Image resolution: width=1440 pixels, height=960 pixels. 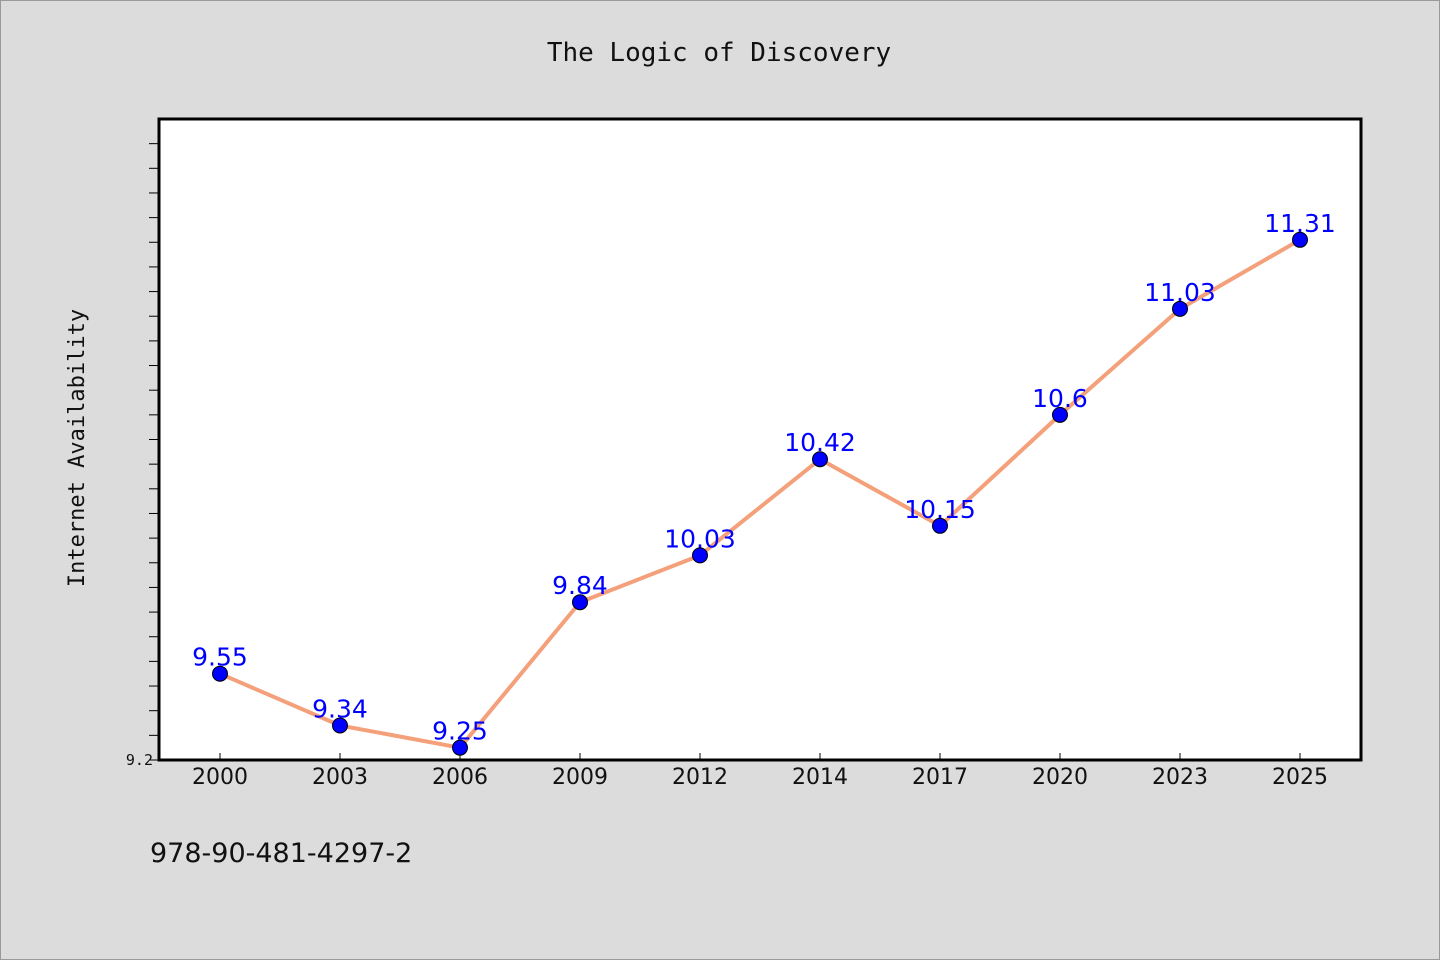 I want to click on data-label: 11.31, so click(x=1300, y=223).